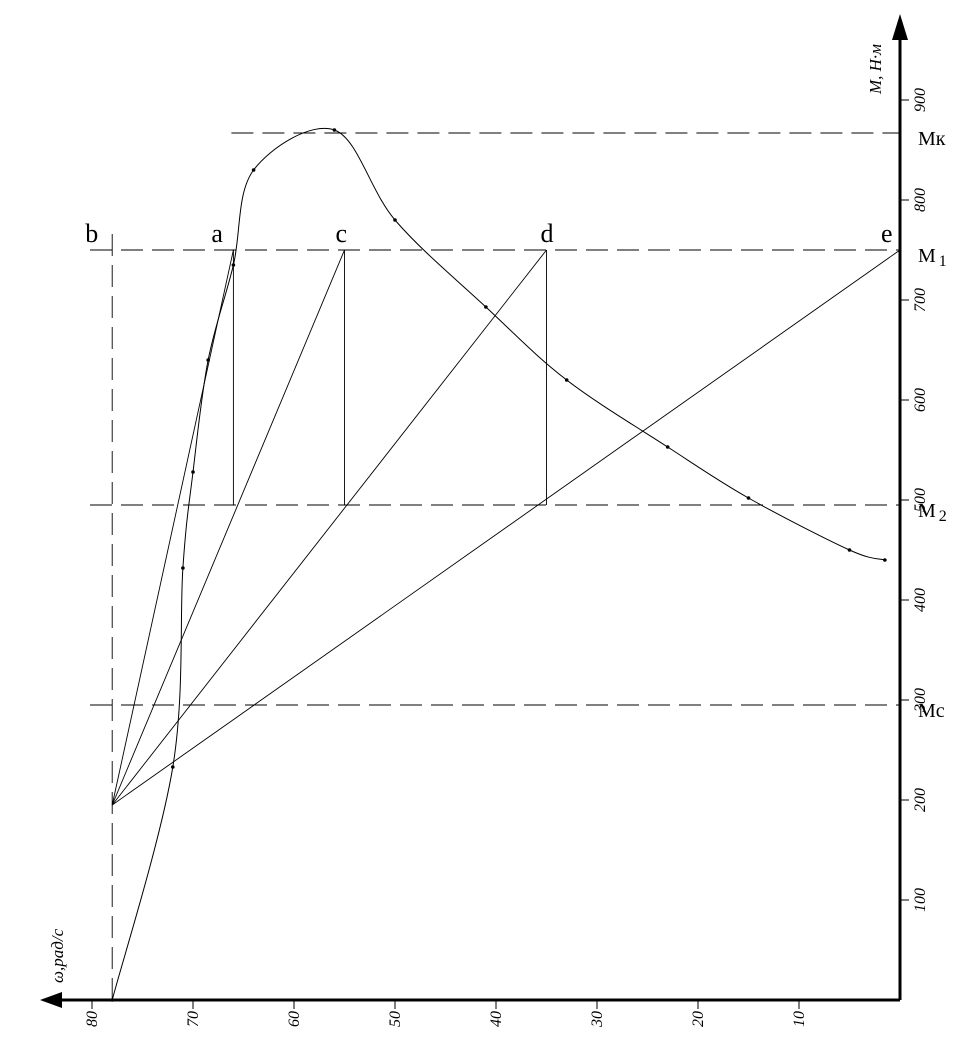 The width and height of the screenshot is (979, 1045). What do you see at coordinates (193, 1019) in the screenshot?
I see `x-tick-label: 70` at bounding box center [193, 1019].